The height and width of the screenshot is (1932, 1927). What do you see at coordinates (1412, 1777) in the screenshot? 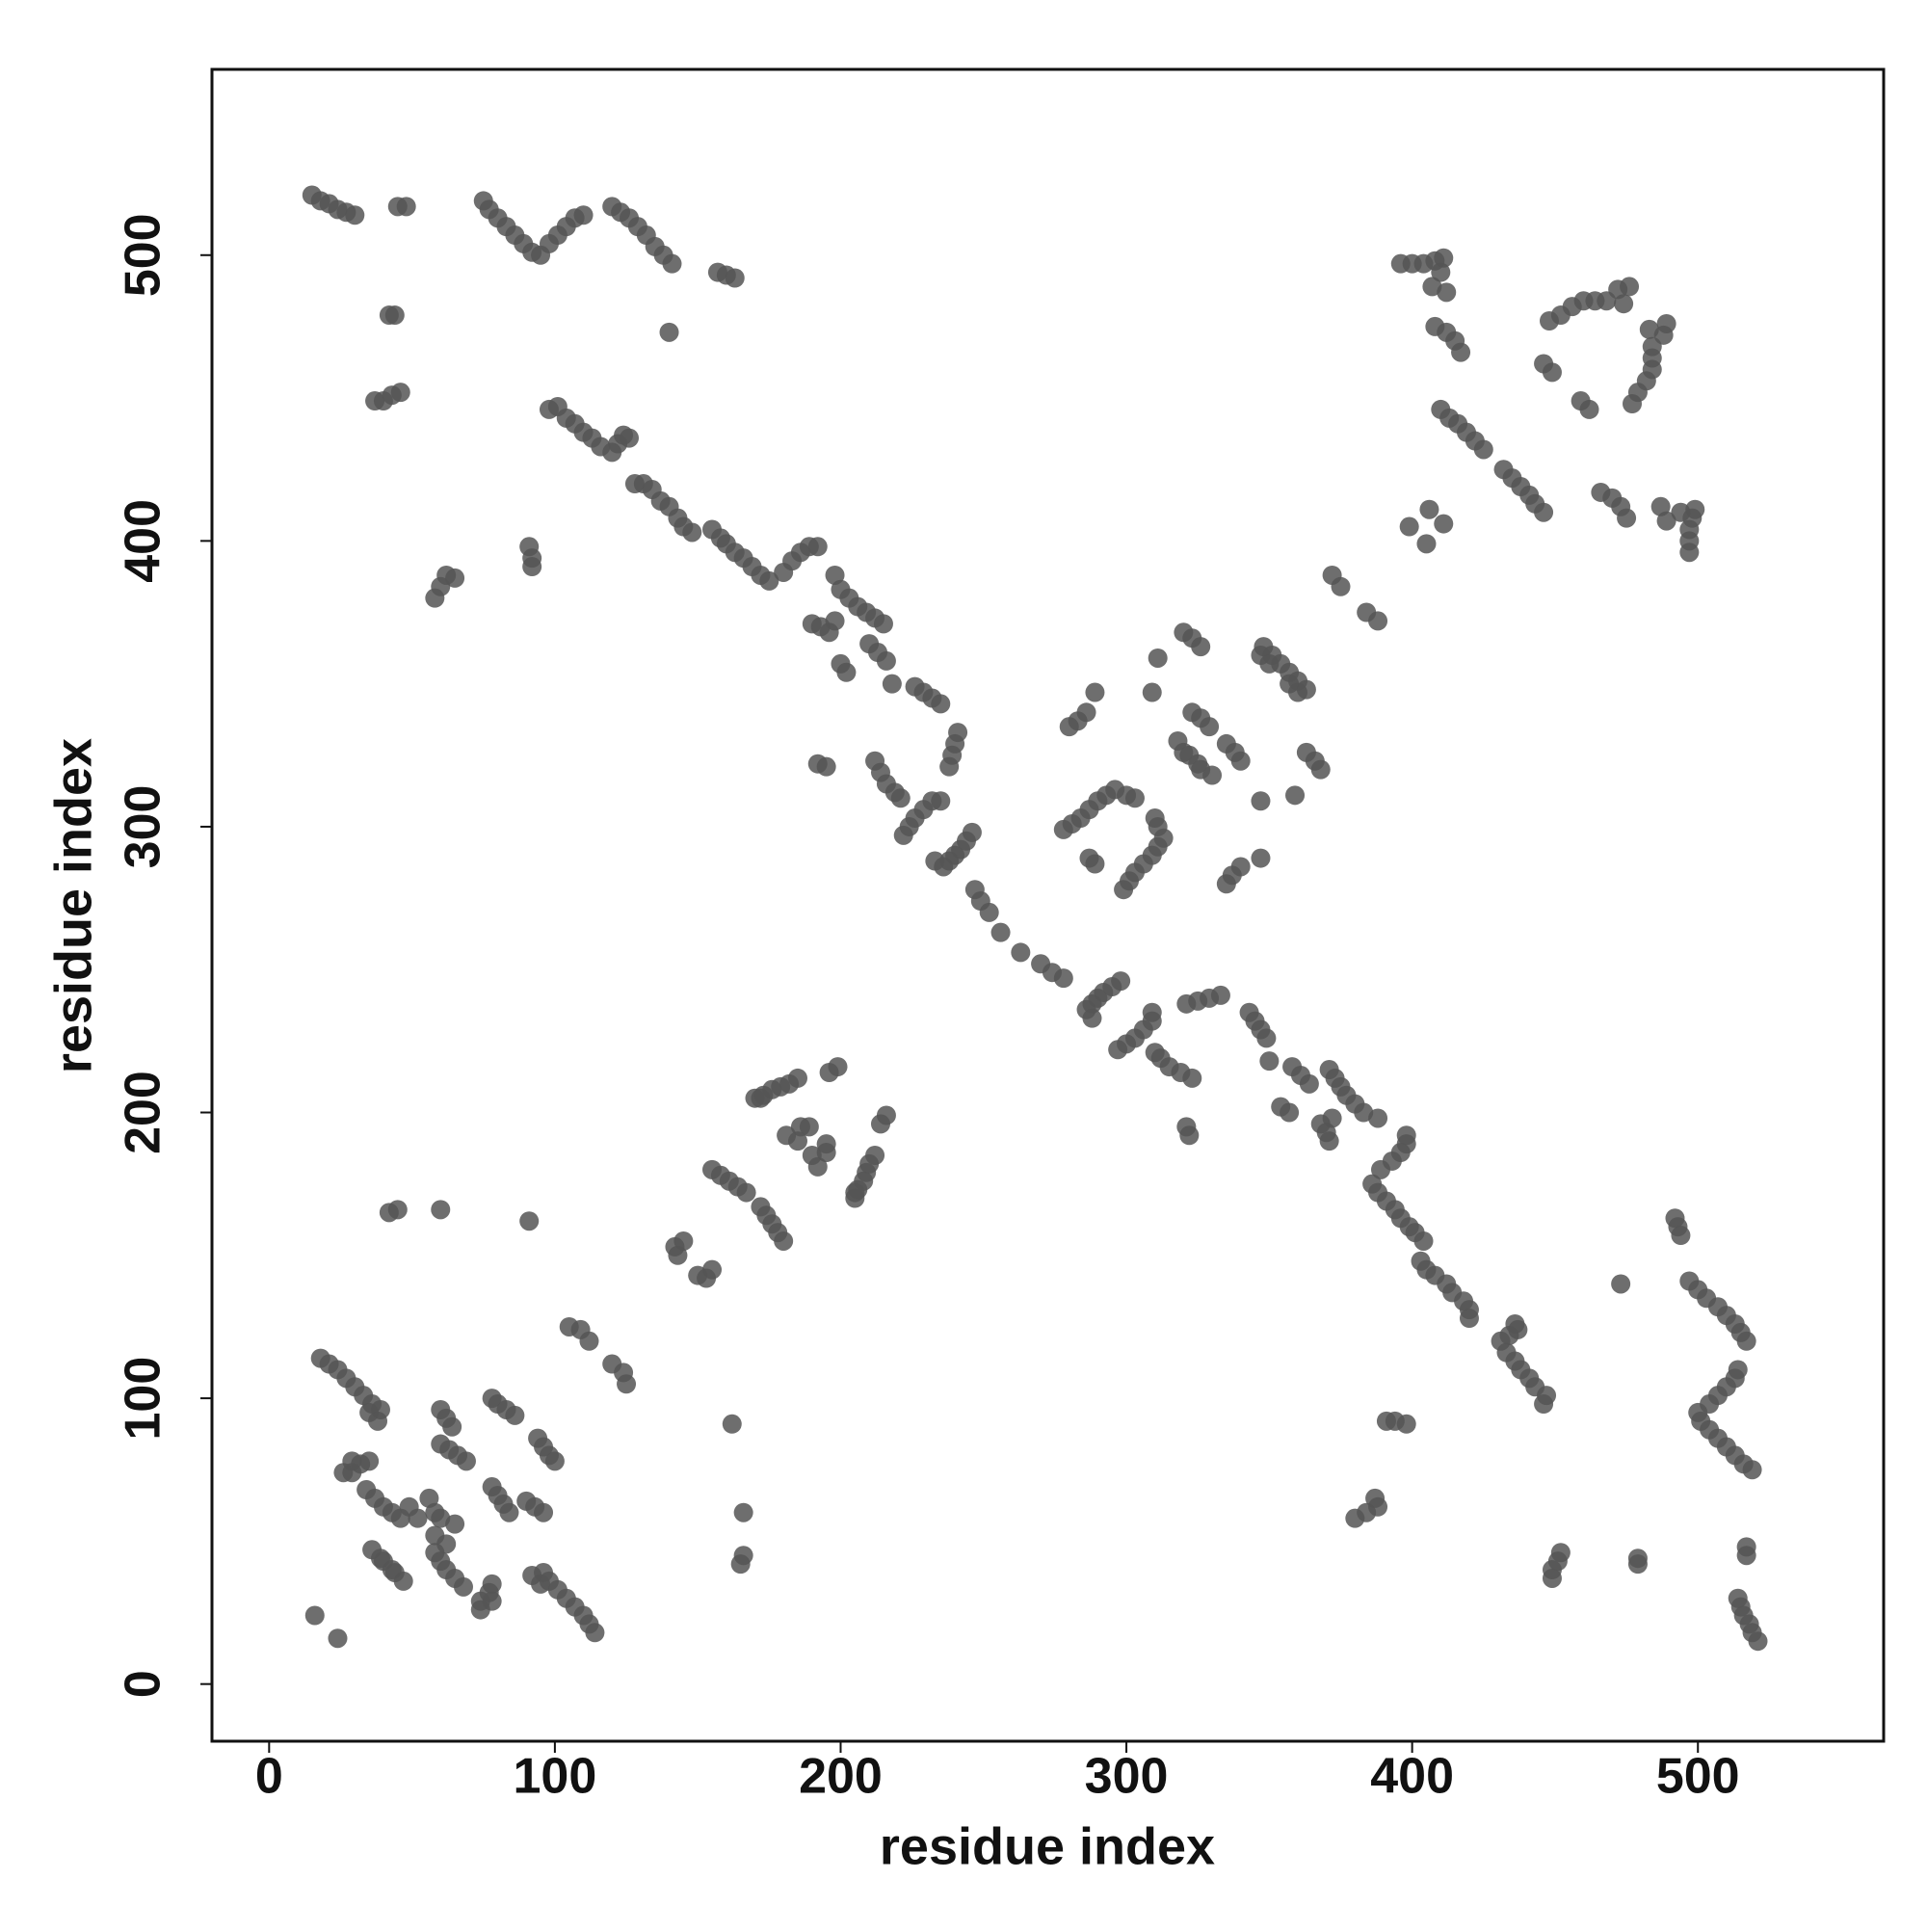
I see `x-tick-label: 400` at bounding box center [1412, 1777].